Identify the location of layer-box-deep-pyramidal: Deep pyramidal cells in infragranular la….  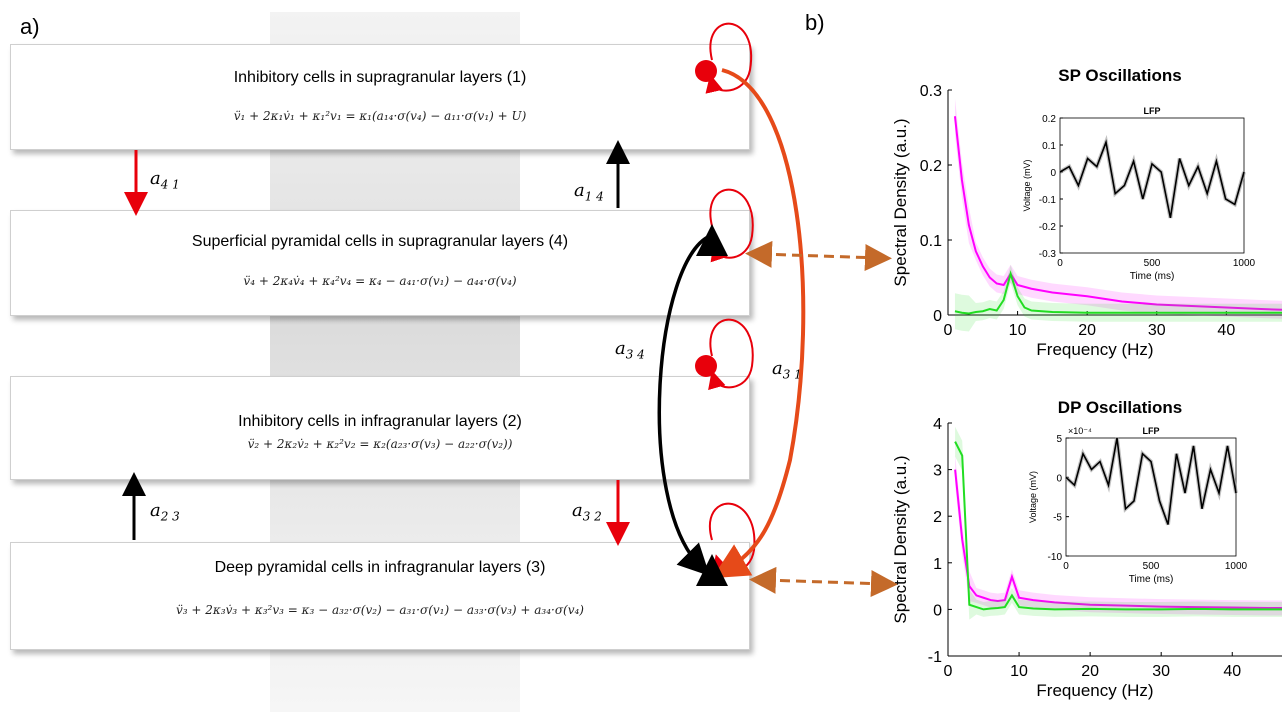
(380, 596).